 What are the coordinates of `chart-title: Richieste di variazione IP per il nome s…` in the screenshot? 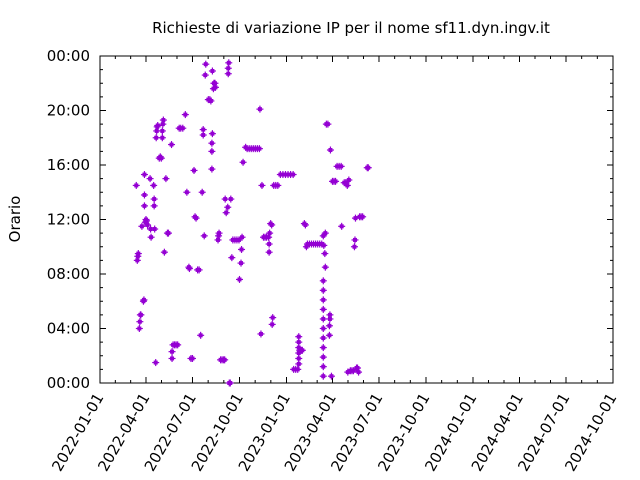 It's located at (351, 28).